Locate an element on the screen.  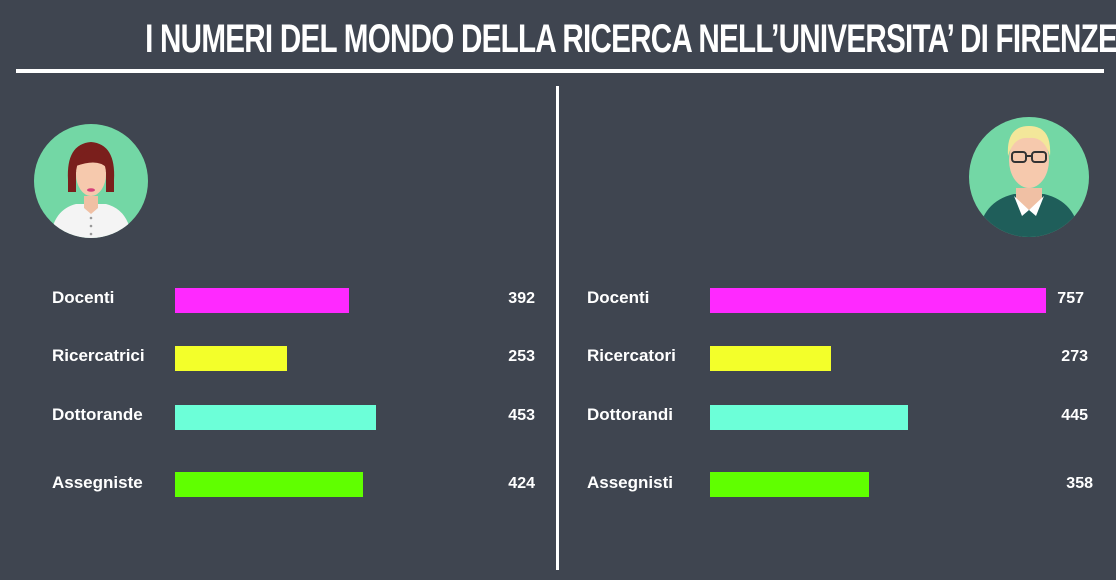
value-docenti-female: 392 is located at coordinates (521, 298).